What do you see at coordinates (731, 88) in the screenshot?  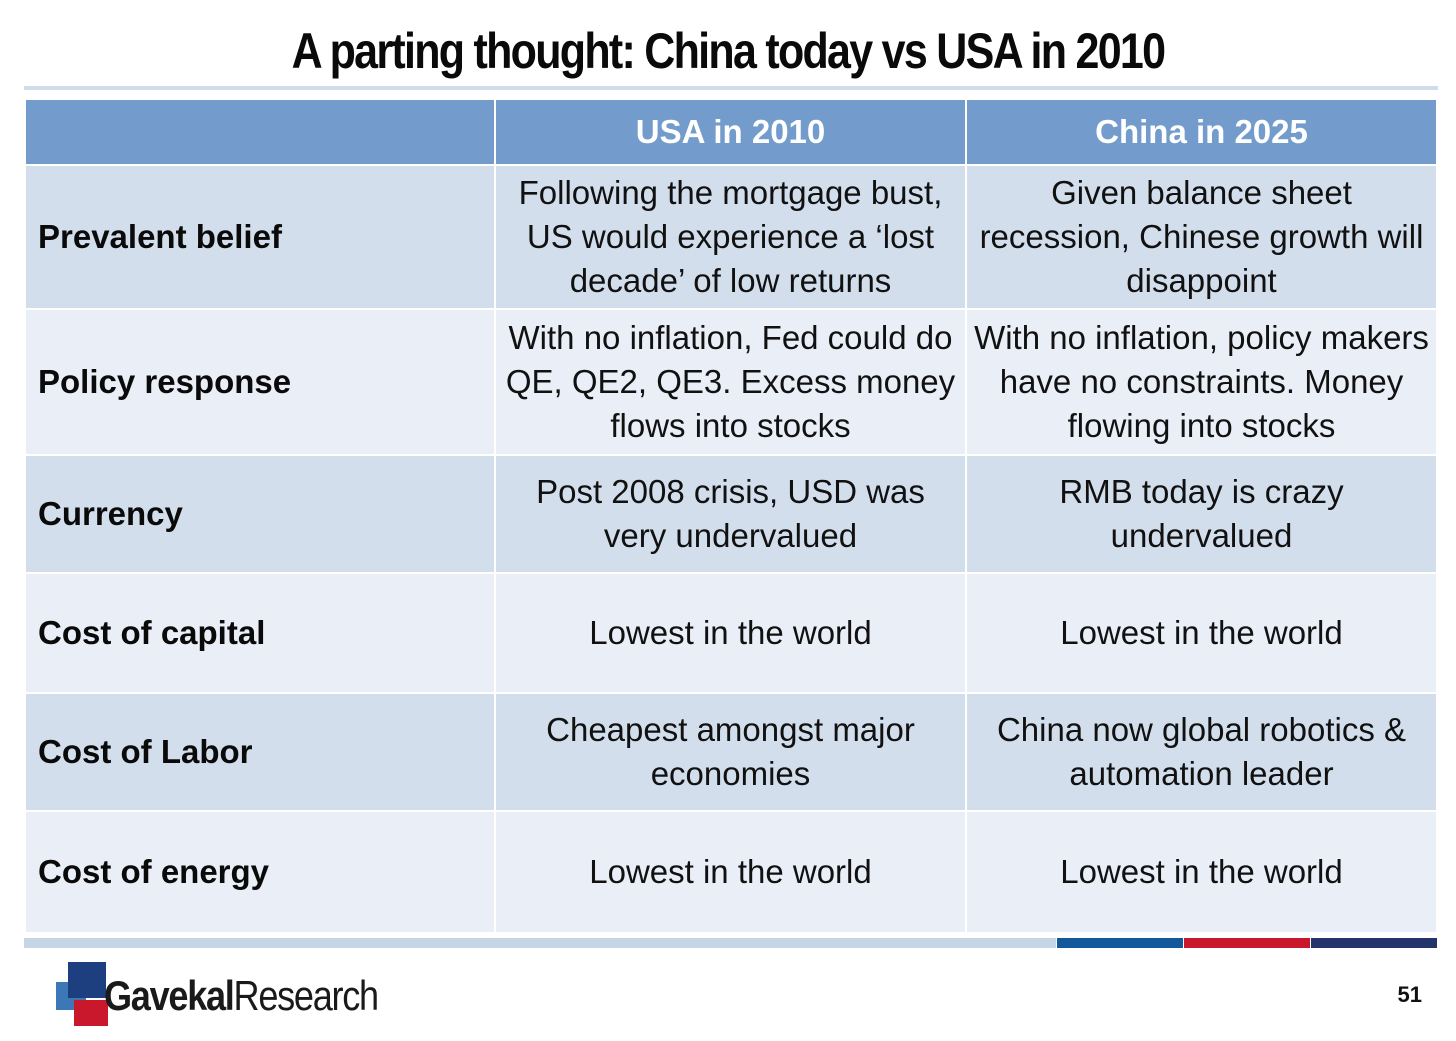 I see `title-divider` at bounding box center [731, 88].